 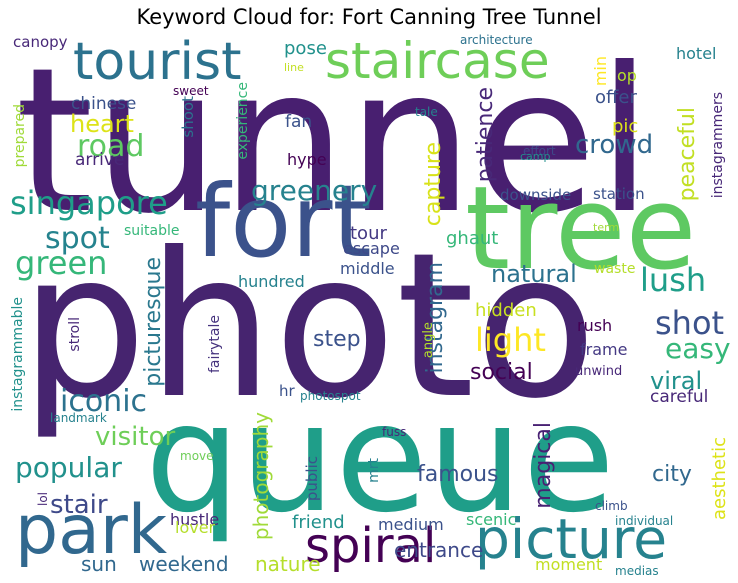 What do you see at coordinates (18, 354) in the screenshot?
I see `cloud-word: instagrammable` at bounding box center [18, 354].